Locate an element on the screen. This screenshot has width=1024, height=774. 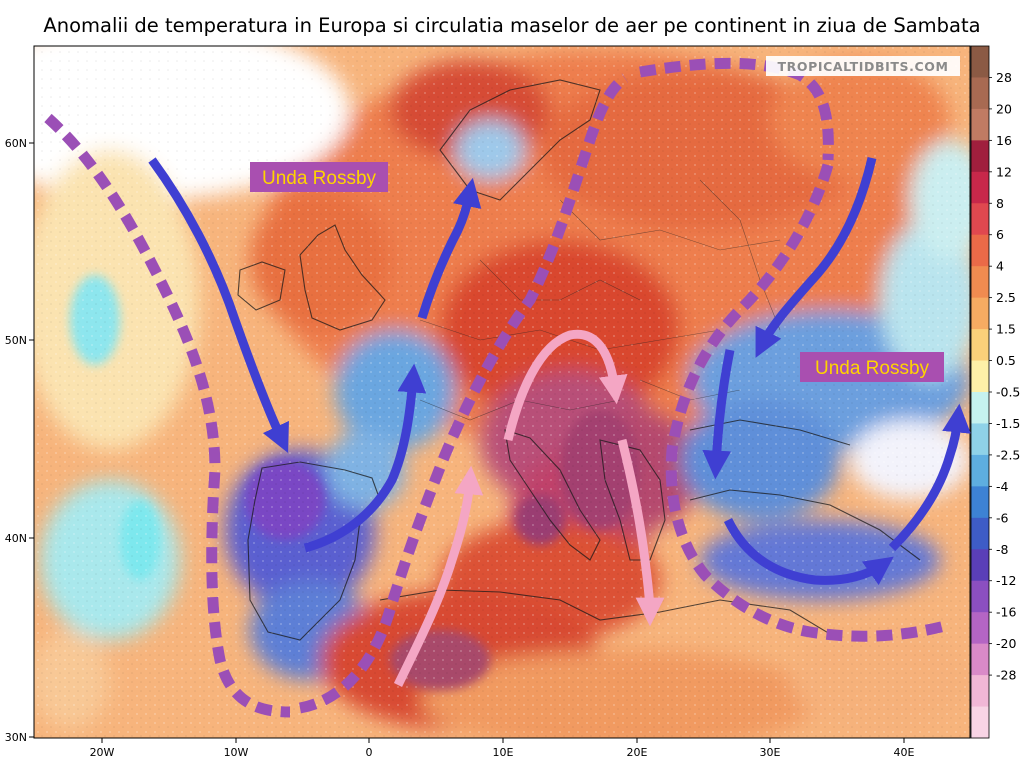
watermark-text: TROPICALTIDBITS.COM is located at coordinates (863, 66).